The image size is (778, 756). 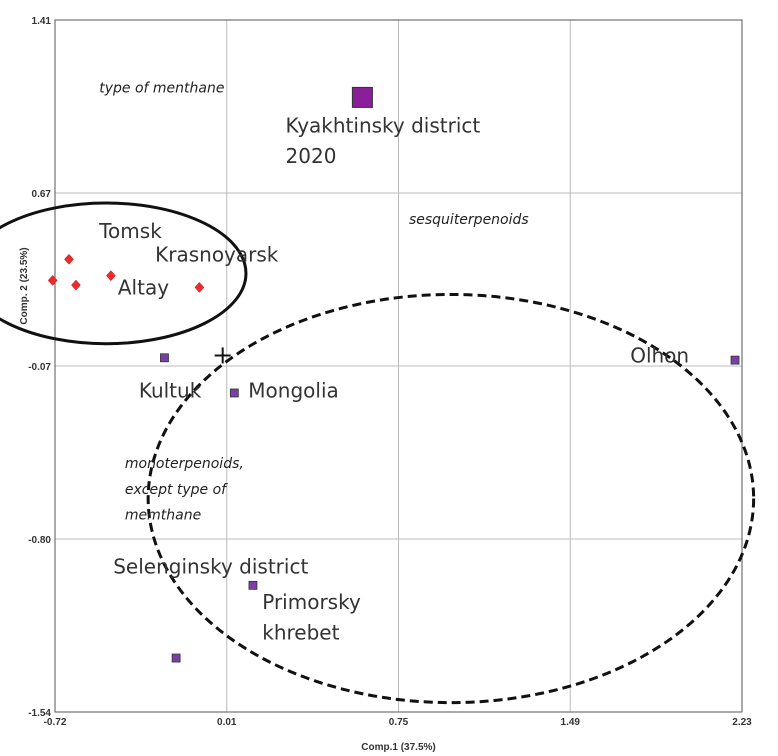 I want to click on x-tick-label: 0.01, so click(x=227, y=722).